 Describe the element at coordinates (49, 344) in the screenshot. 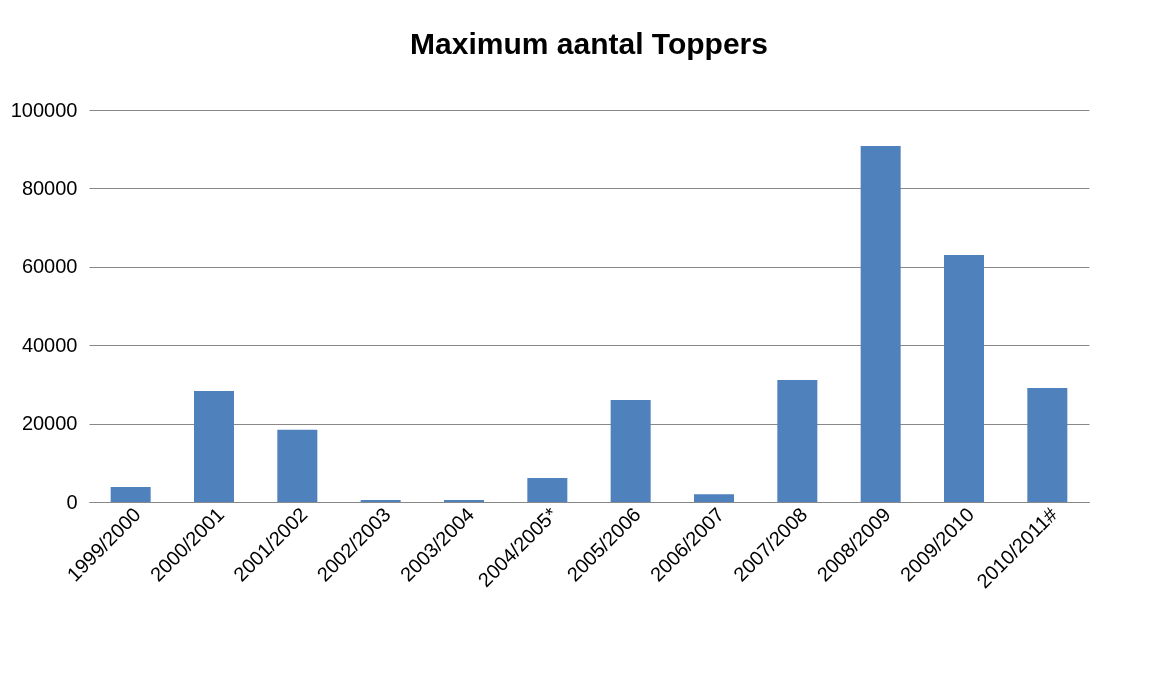

I see `y-tick-label: 40000` at that location.